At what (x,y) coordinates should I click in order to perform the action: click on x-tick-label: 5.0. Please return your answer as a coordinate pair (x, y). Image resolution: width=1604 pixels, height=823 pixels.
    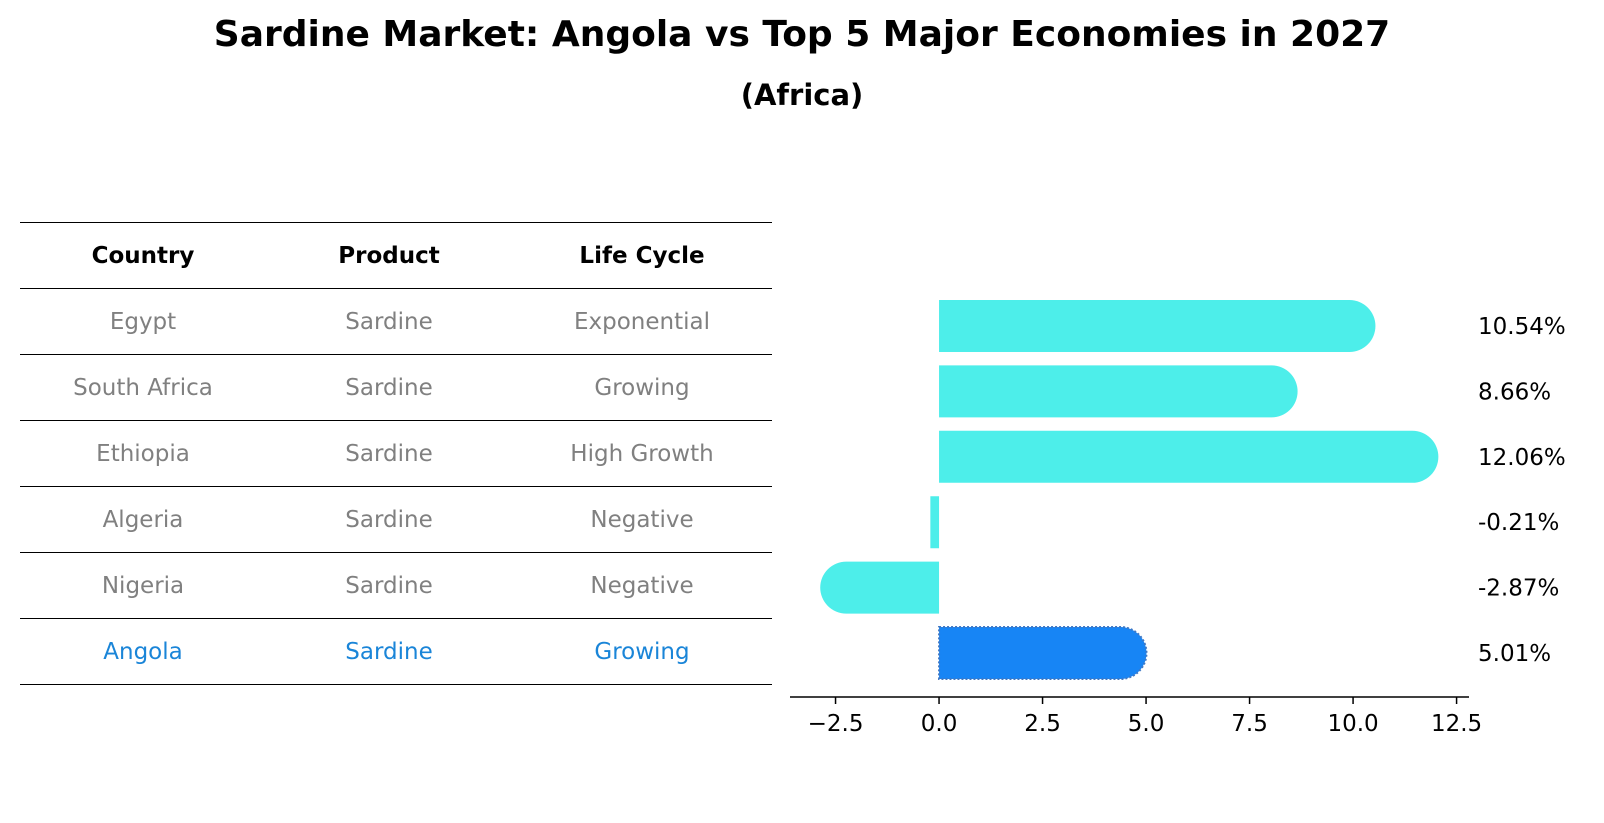
    Looking at the image, I should click on (1146, 724).